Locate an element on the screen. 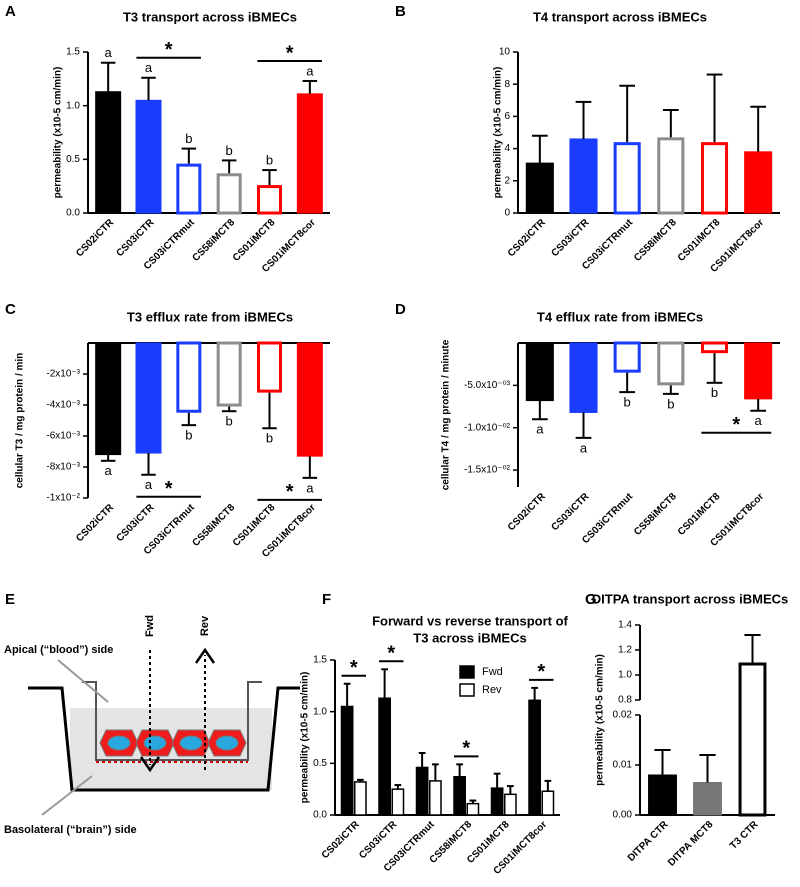  fwd-label: Fwd is located at coordinates (150, 626).